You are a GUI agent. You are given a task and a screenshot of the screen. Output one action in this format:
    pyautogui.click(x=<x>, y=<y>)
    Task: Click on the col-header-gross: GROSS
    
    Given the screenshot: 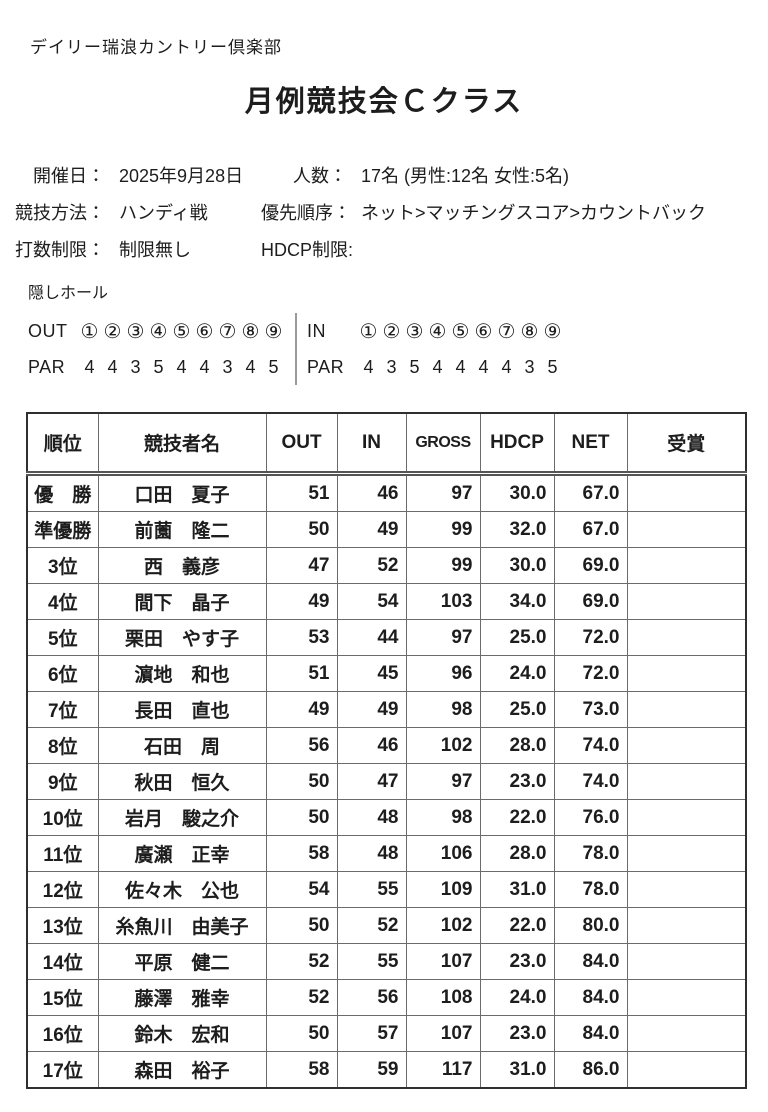 What is the action you would take?
    pyautogui.click(x=443, y=444)
    